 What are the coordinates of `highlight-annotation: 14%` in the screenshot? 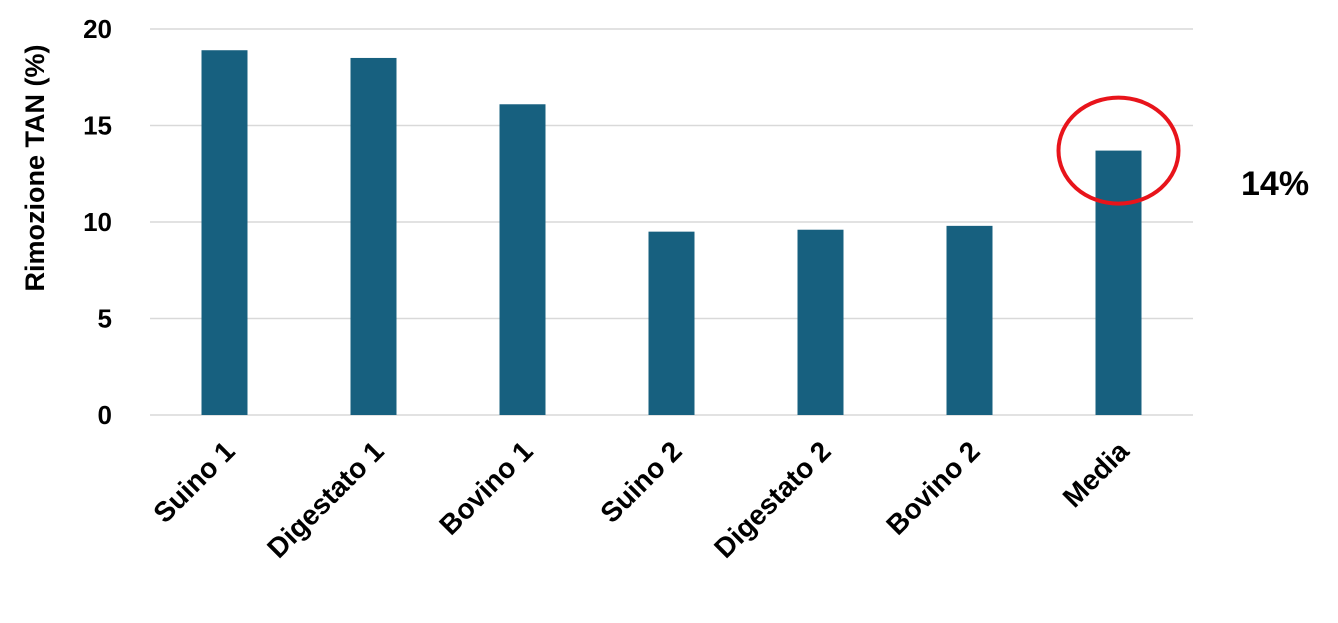 It's located at (1182, 150).